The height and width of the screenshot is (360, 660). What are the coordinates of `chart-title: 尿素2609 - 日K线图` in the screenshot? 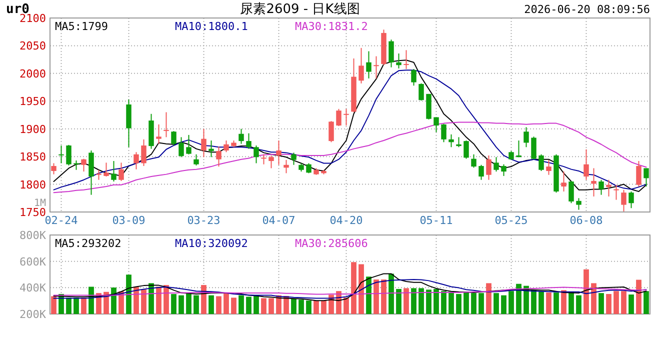 It's located at (300, 9).